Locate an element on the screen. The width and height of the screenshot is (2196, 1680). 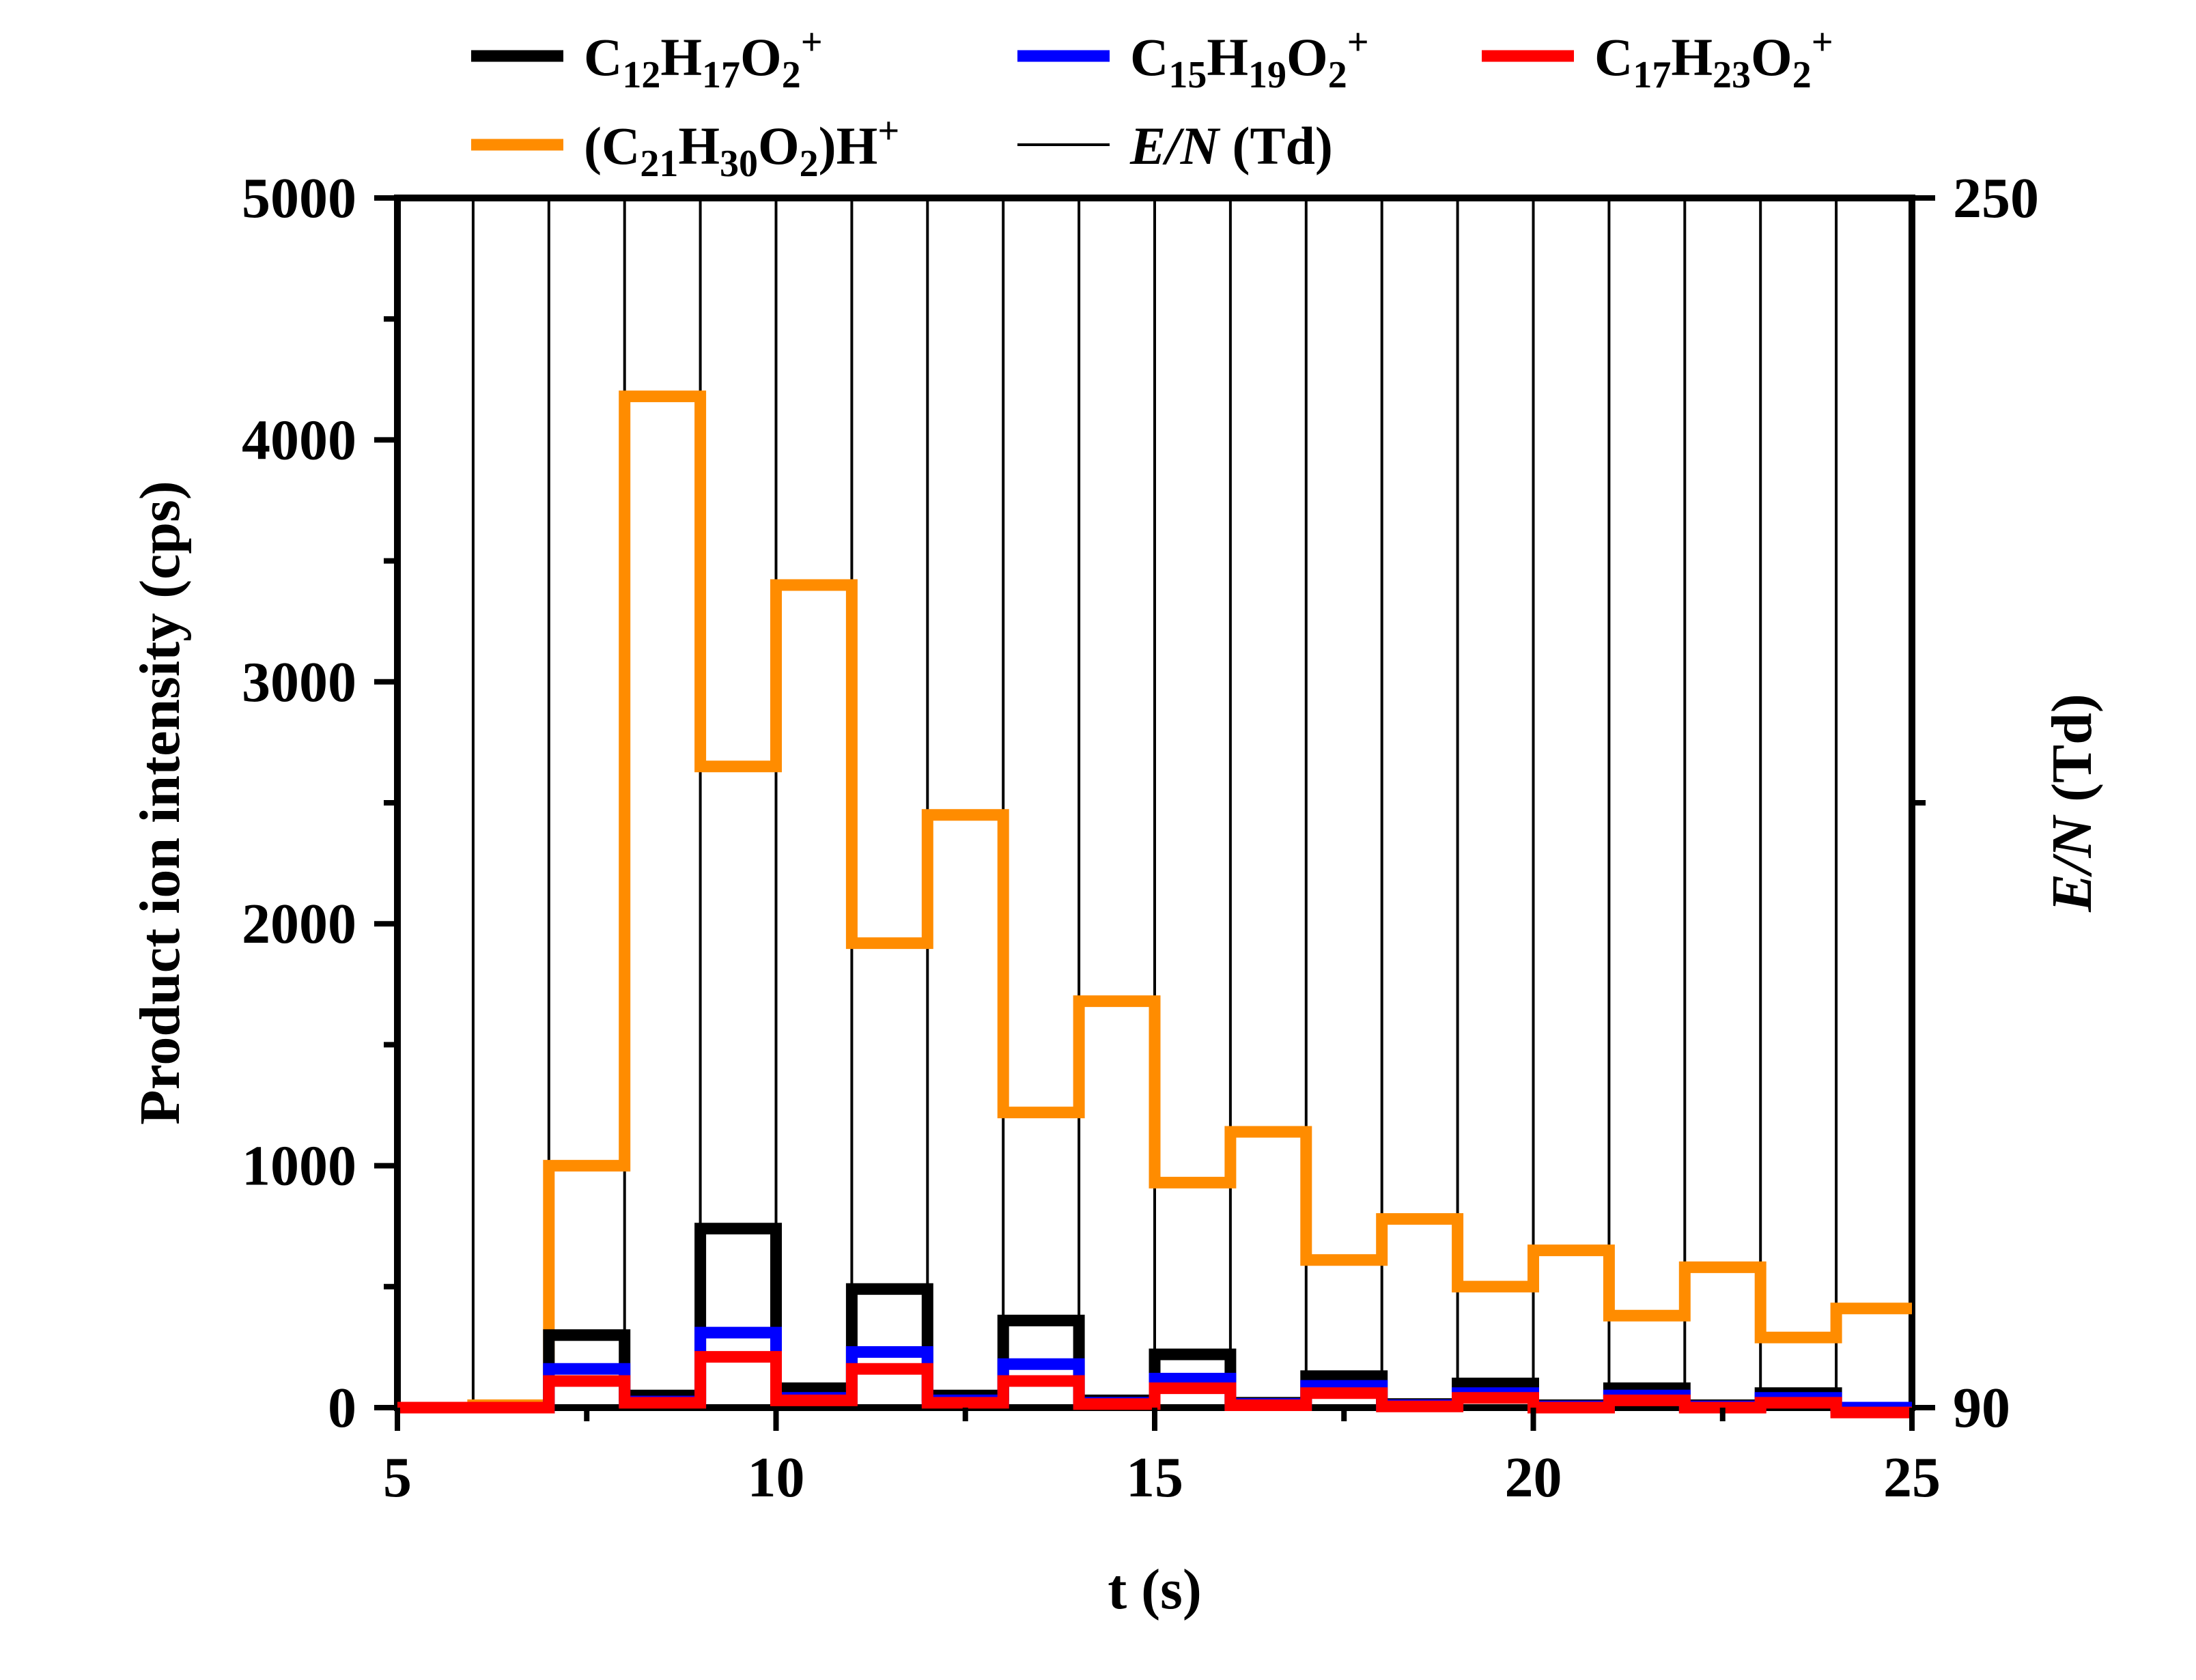
legend-item-1: C15H19O2+ is located at coordinates (1193, 58).